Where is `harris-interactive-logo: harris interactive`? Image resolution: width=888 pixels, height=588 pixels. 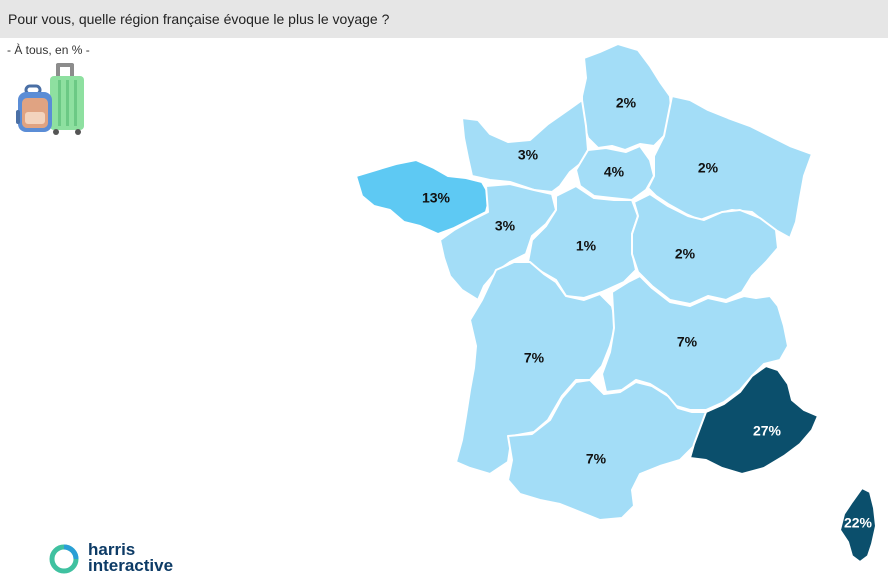
harris-interactive-logo: harris interactive is located at coordinates (118, 560).